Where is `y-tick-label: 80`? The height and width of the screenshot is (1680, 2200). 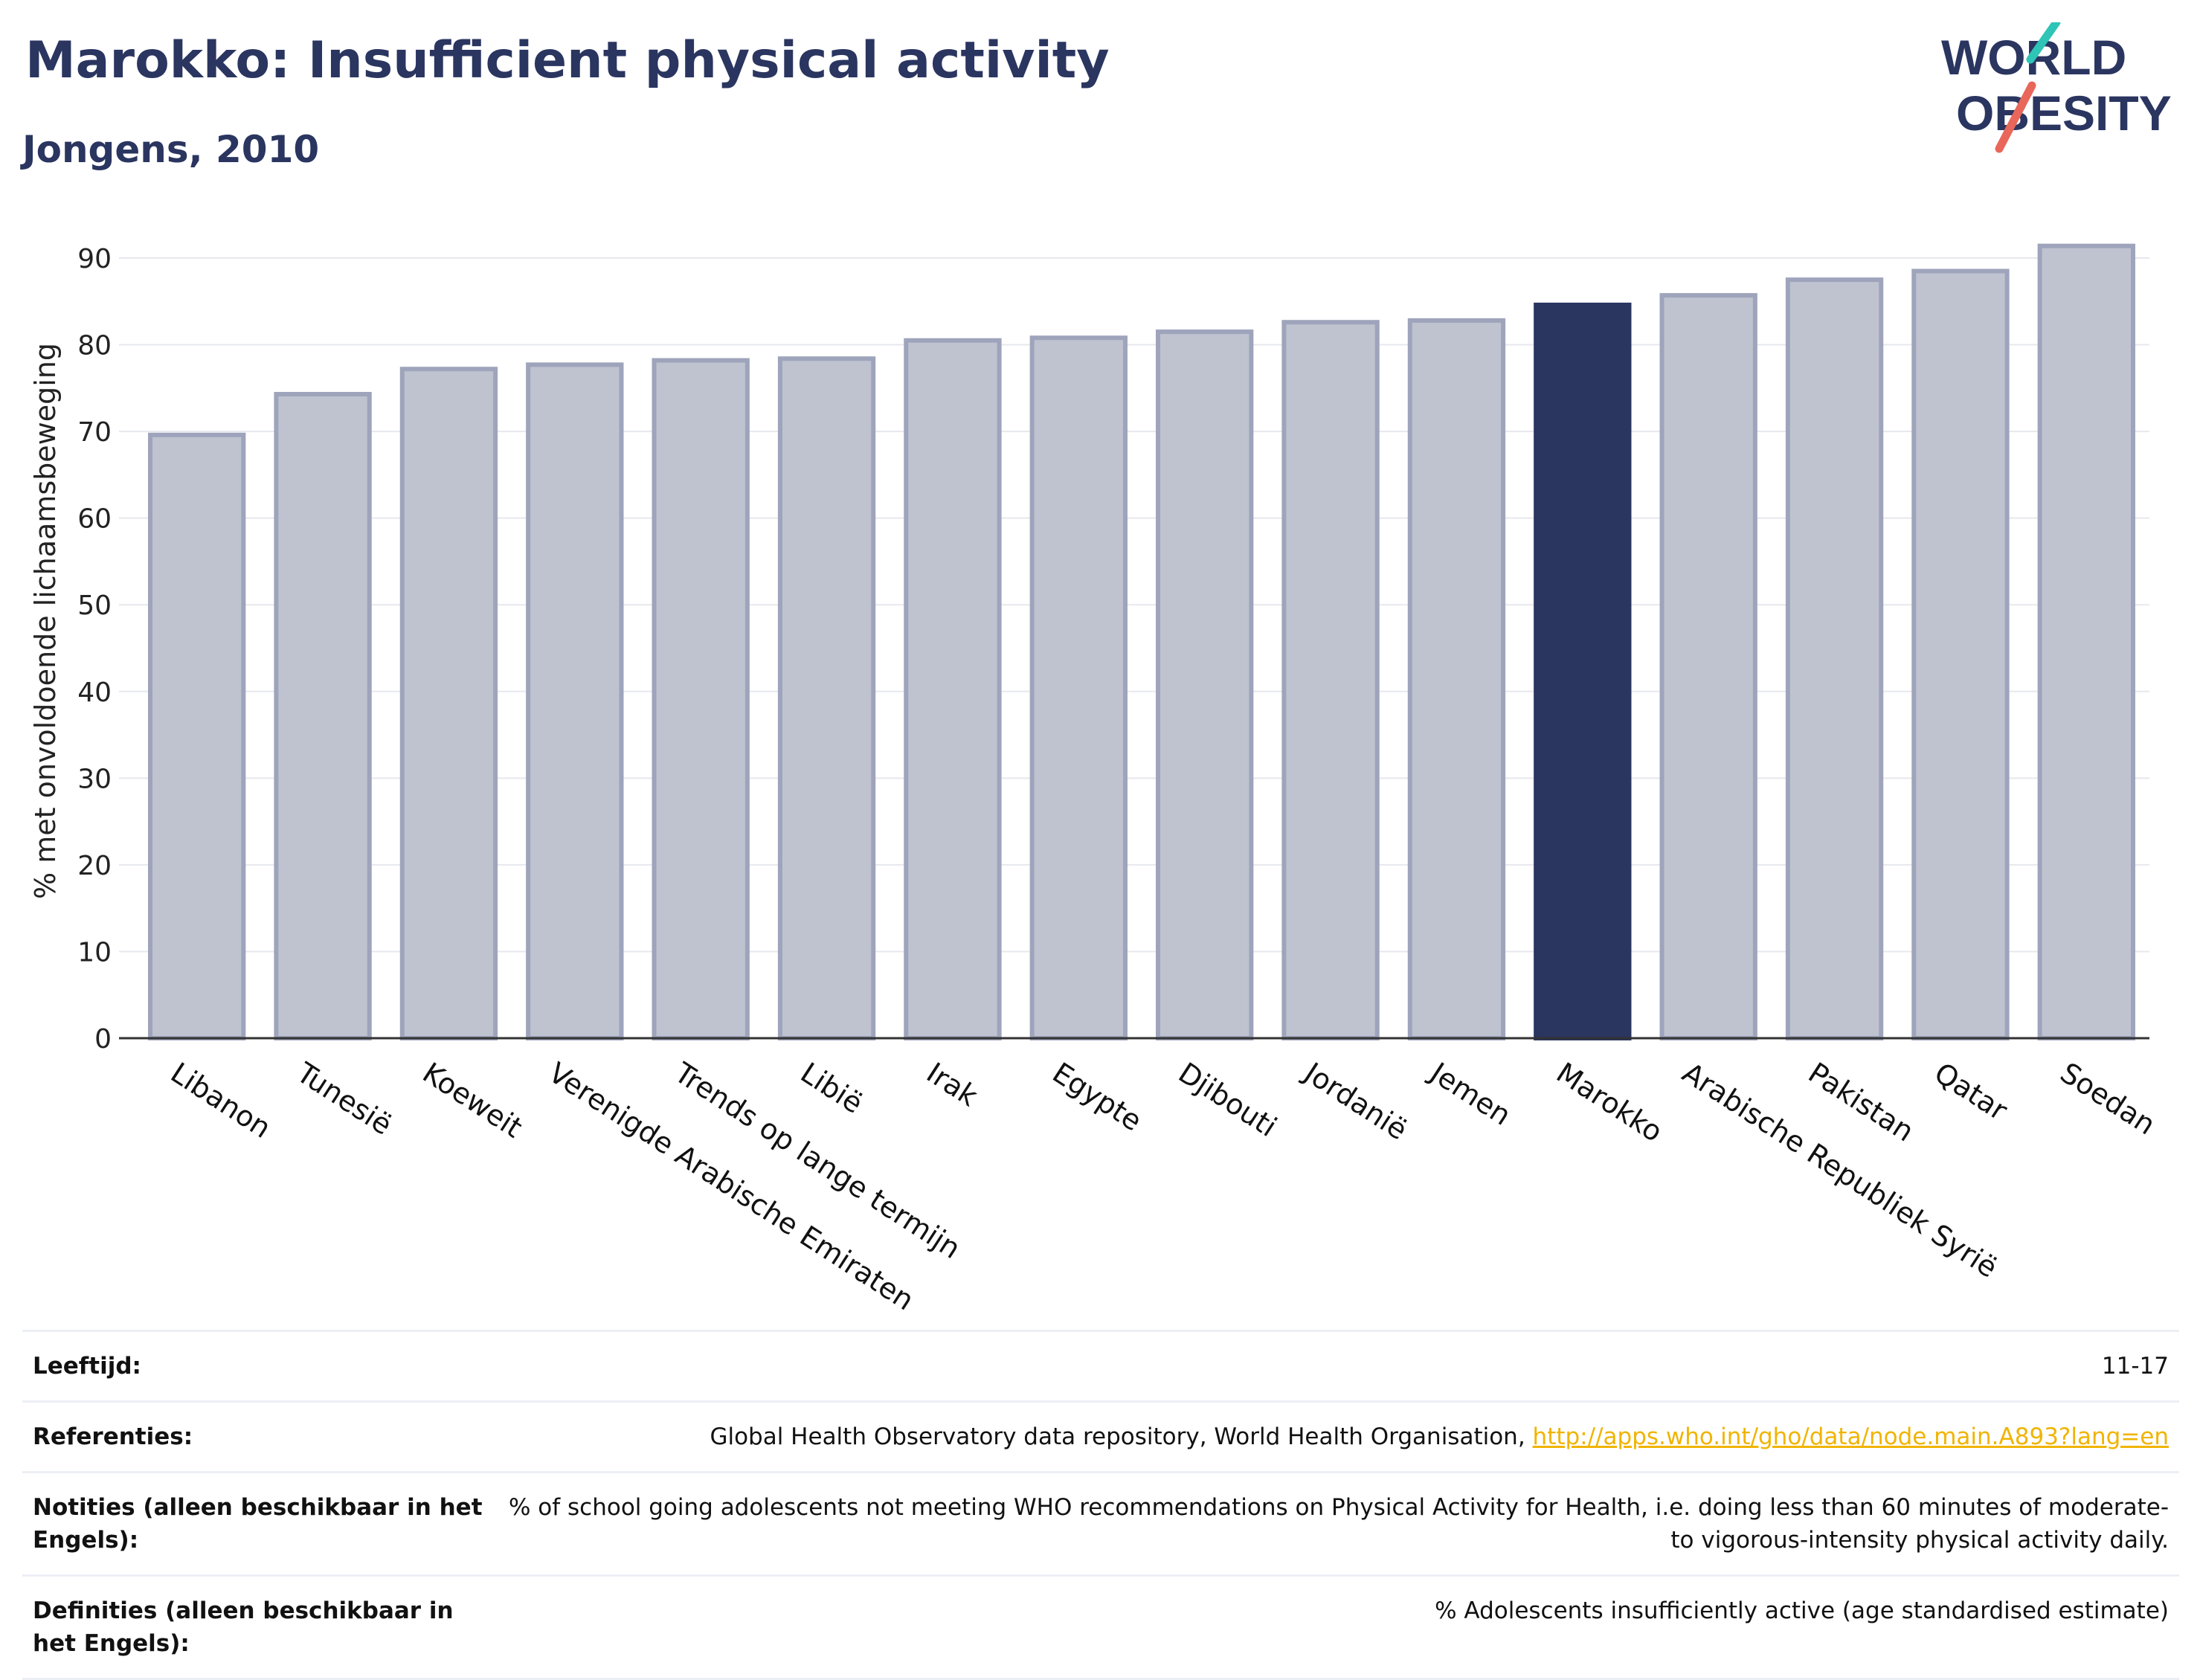
y-tick-label: 80 is located at coordinates (94, 346).